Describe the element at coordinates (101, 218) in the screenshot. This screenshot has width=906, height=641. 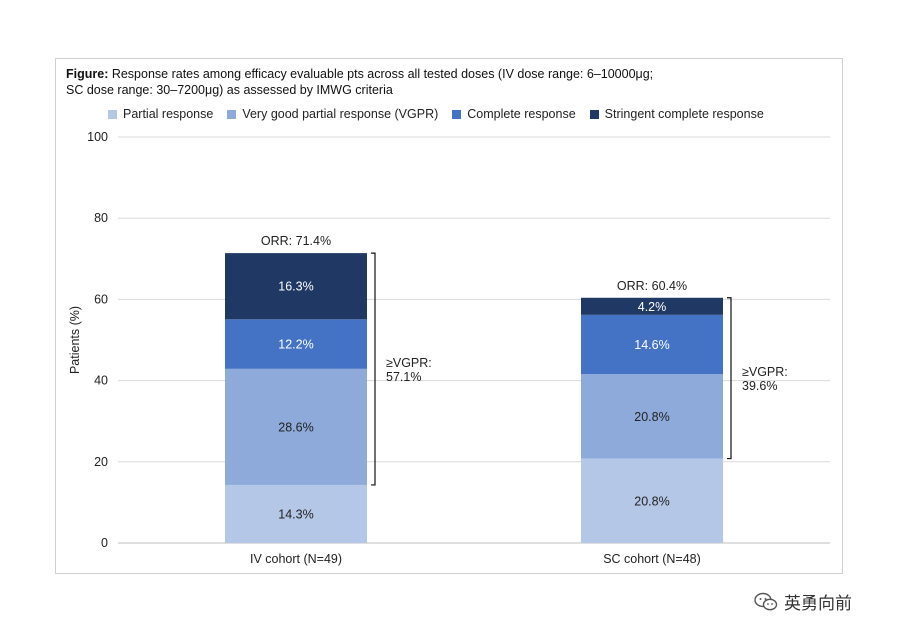
I see `y-tick-label: 80` at that location.